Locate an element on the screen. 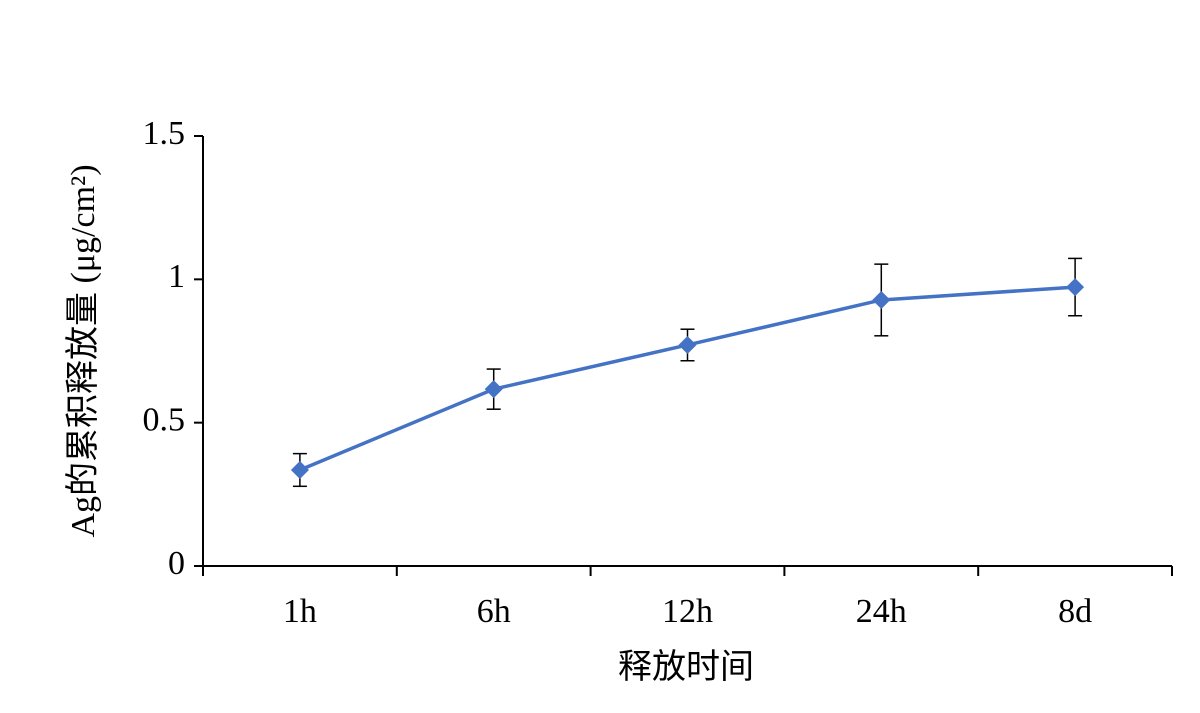  x-tick-label: 6h is located at coordinates (494, 611).